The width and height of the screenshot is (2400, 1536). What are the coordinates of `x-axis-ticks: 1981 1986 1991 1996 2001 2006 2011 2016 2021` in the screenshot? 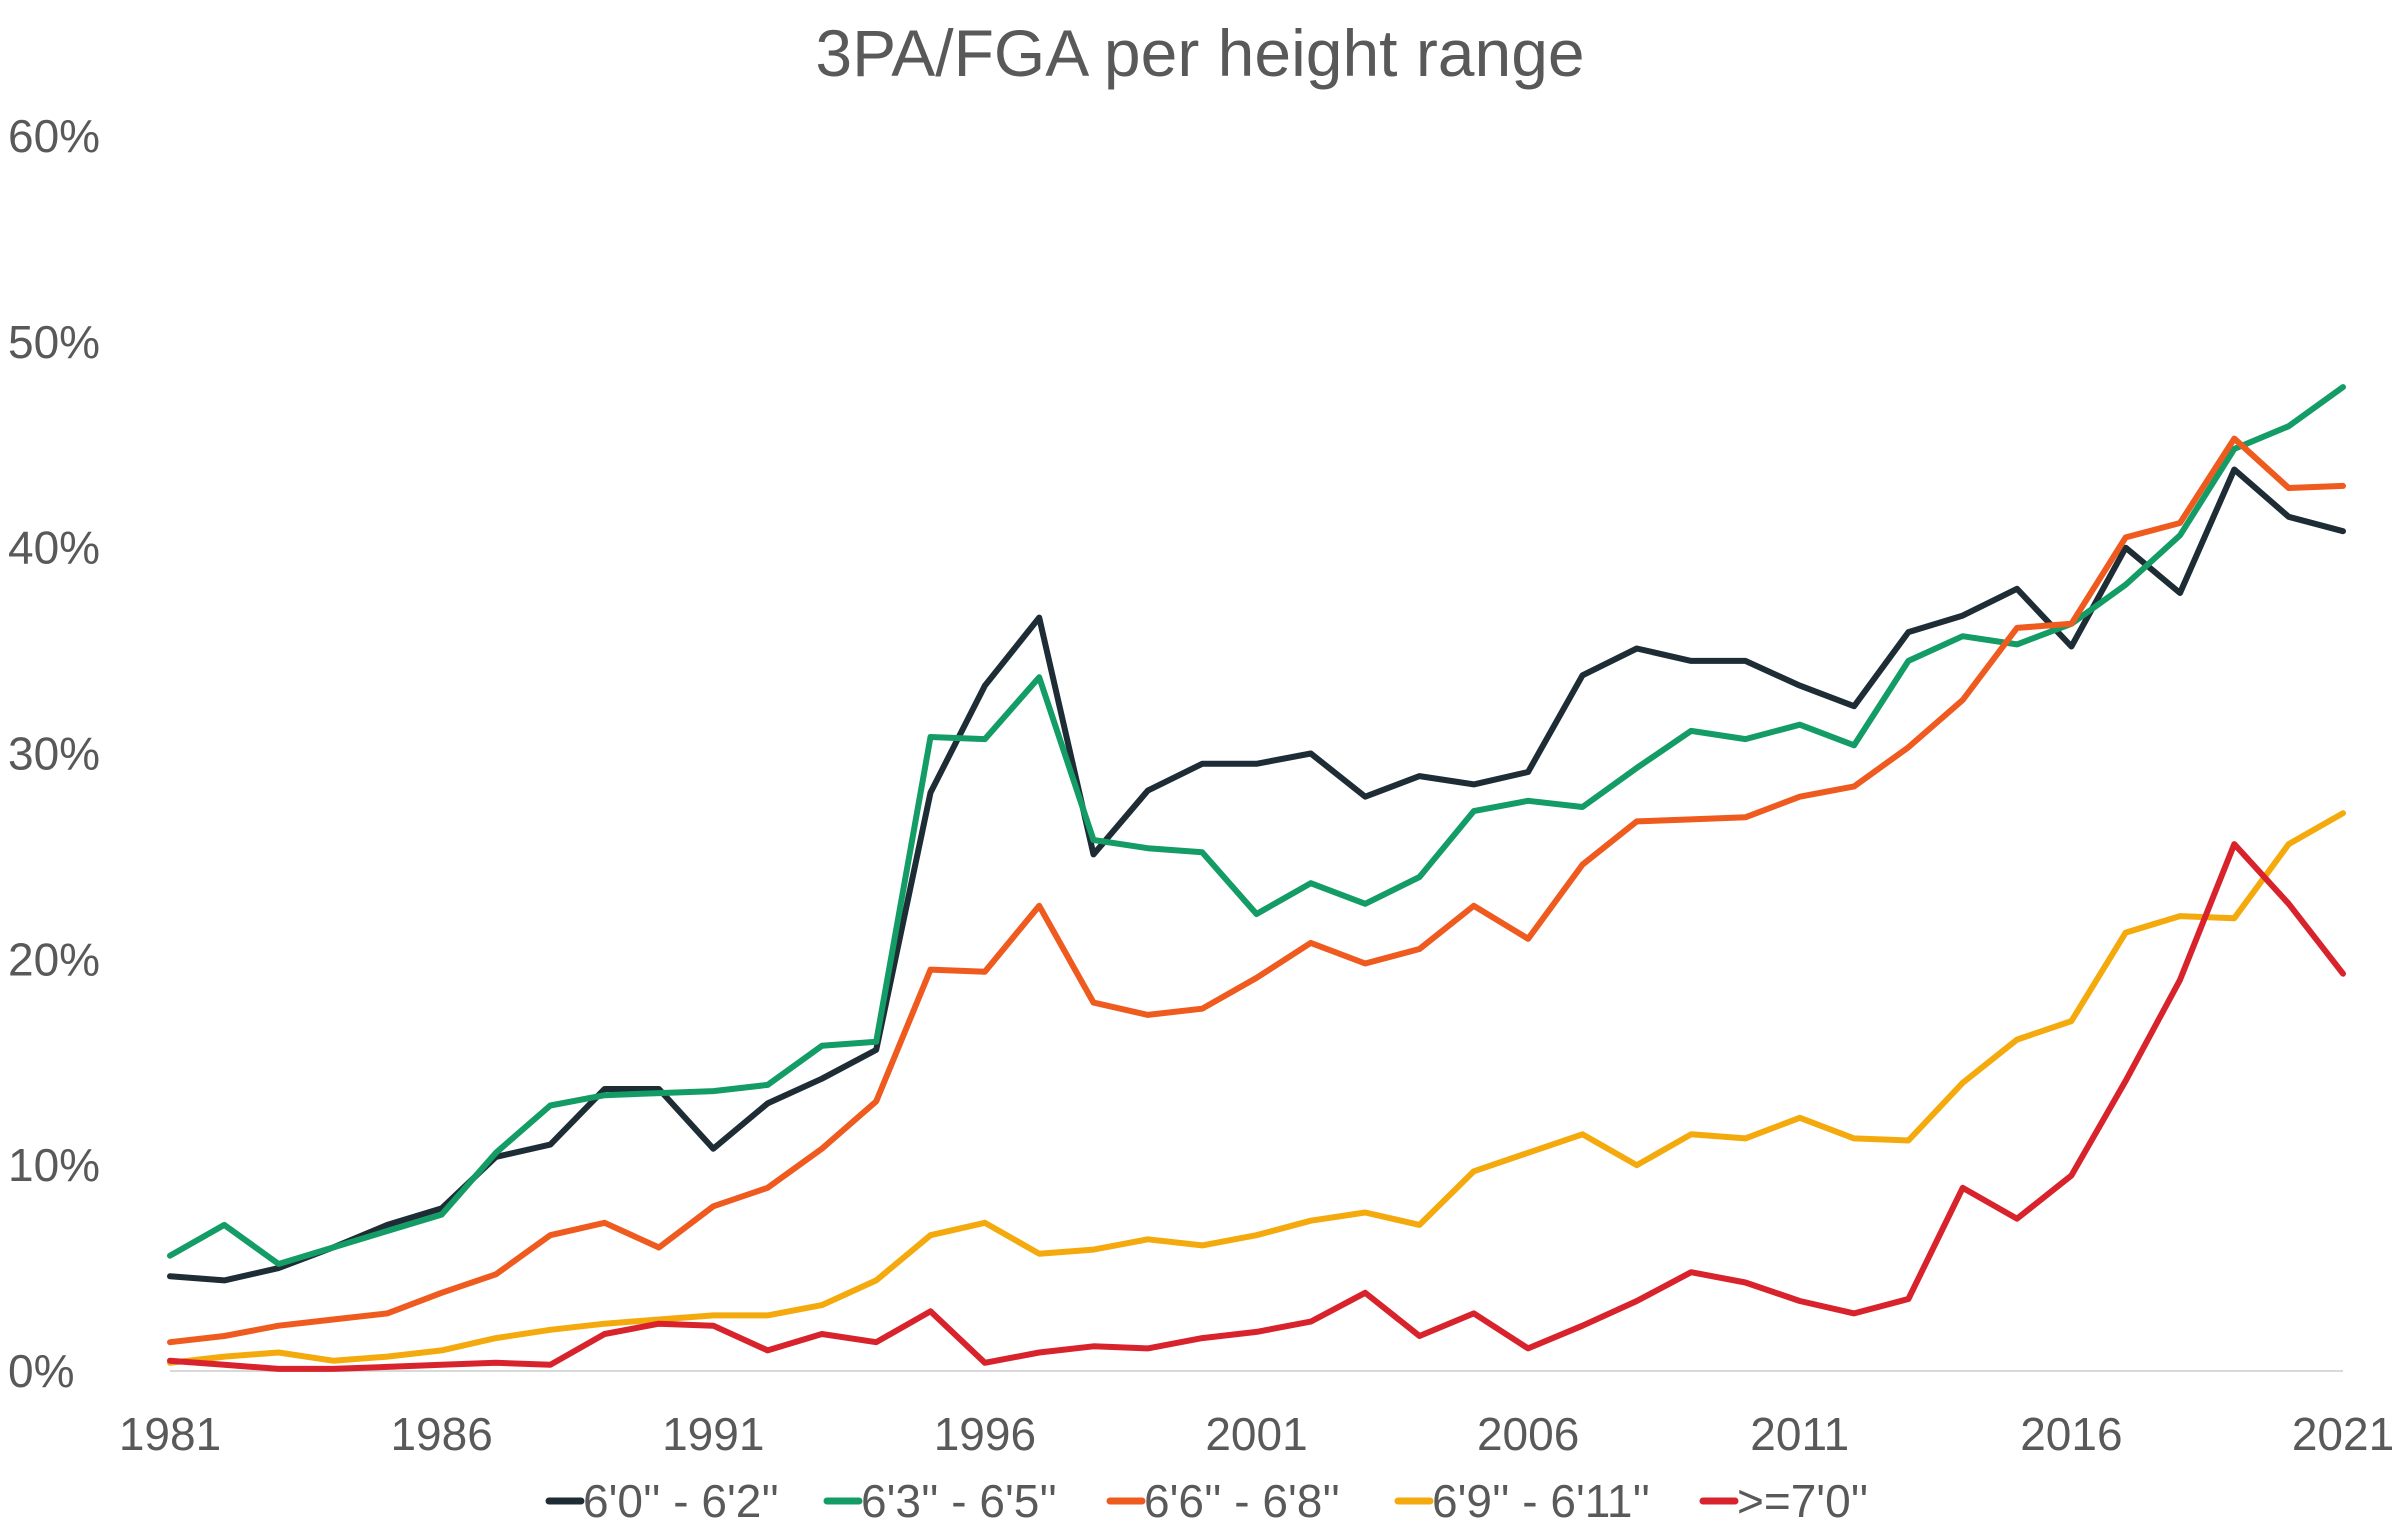 It's located at (1256, 1434).